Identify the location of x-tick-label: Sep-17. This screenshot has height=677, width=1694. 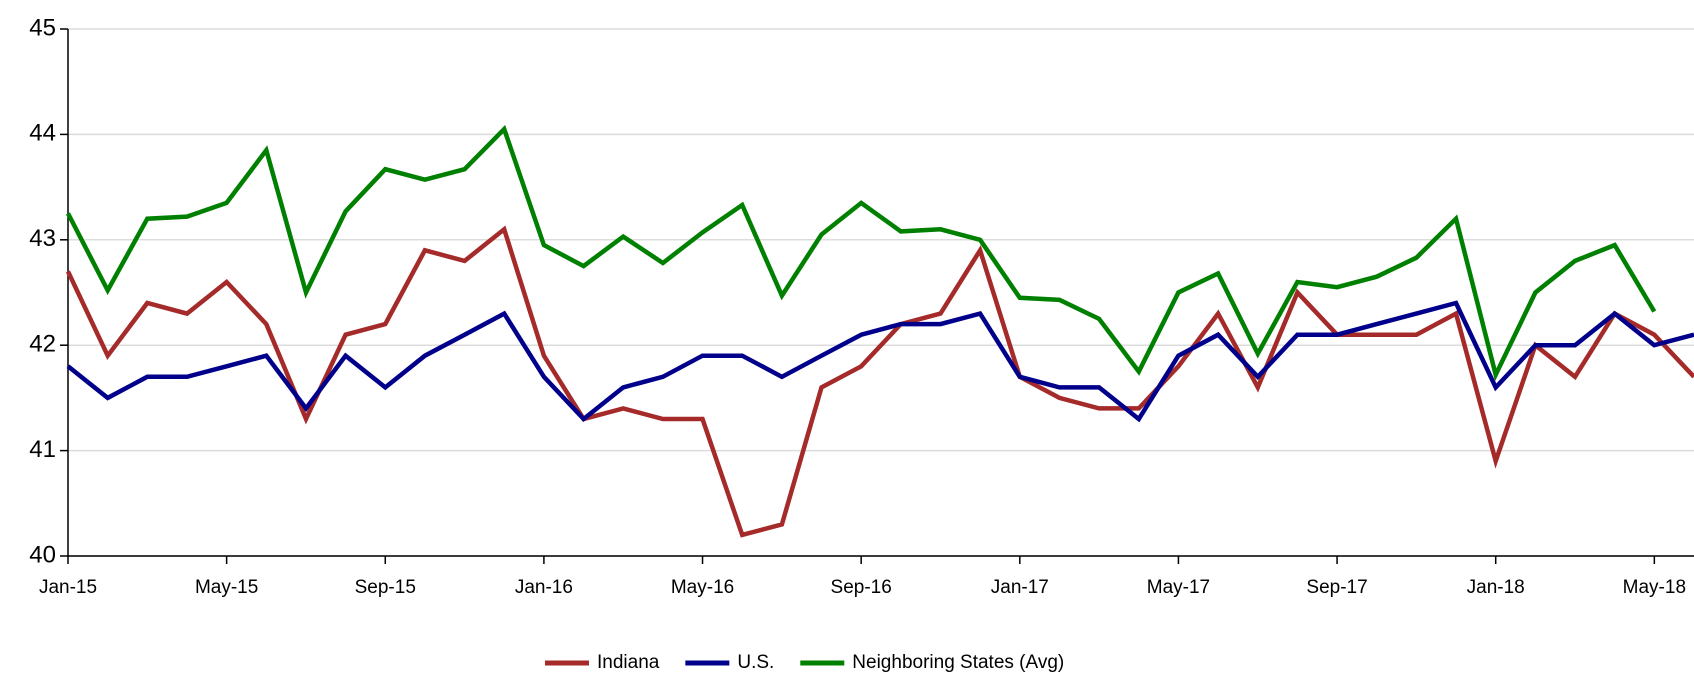
(1336, 587).